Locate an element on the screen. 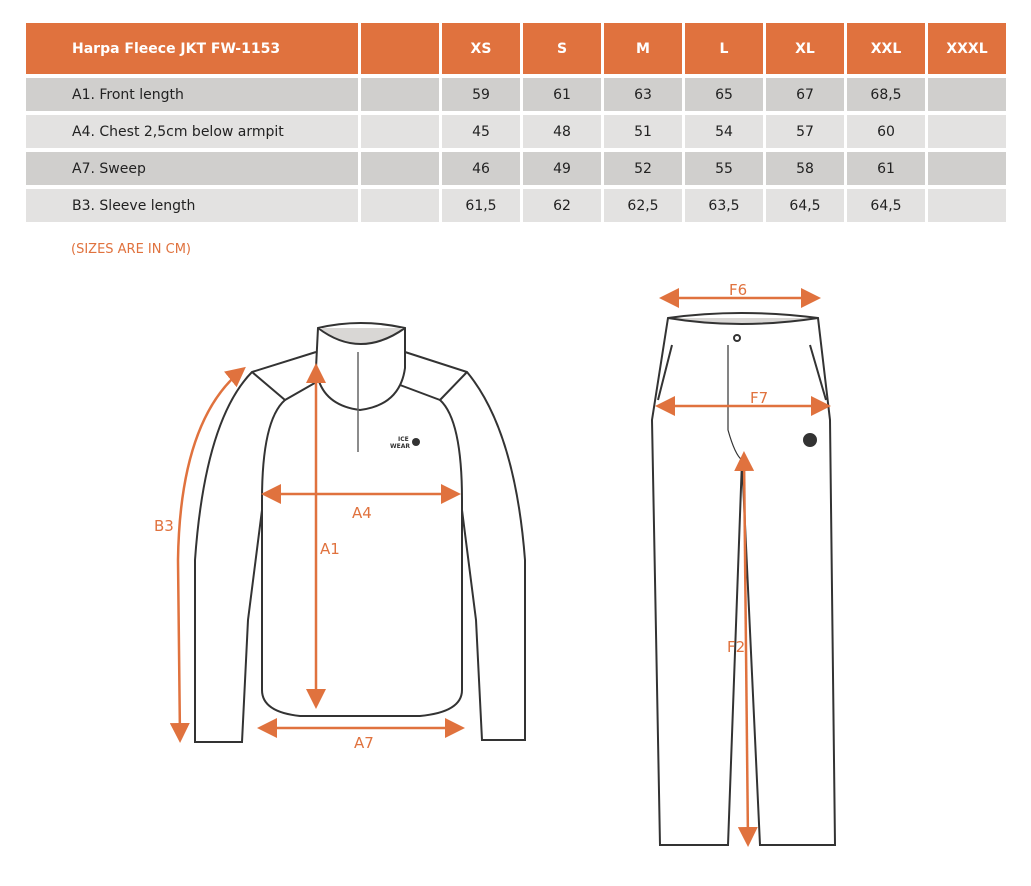 This screenshot has width=1031, height=886. table-header-row: Harpa Fleece JKT FW-1153 XS S M L XL XXL XXXL is located at coordinates (516, 48).